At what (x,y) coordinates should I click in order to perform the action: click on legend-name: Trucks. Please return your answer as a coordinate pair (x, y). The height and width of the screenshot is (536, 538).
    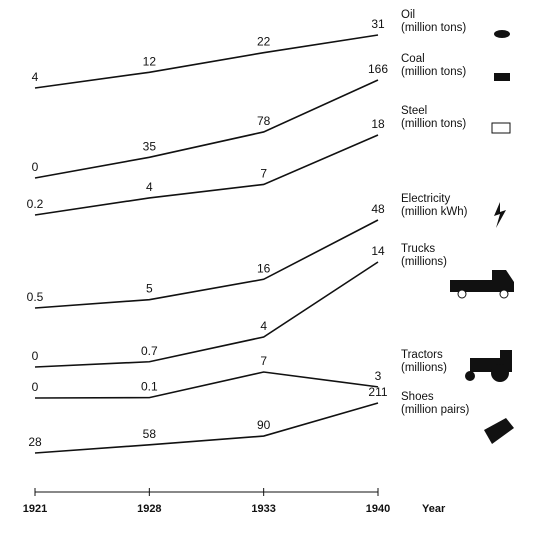
    Looking at the image, I should click on (418, 249).